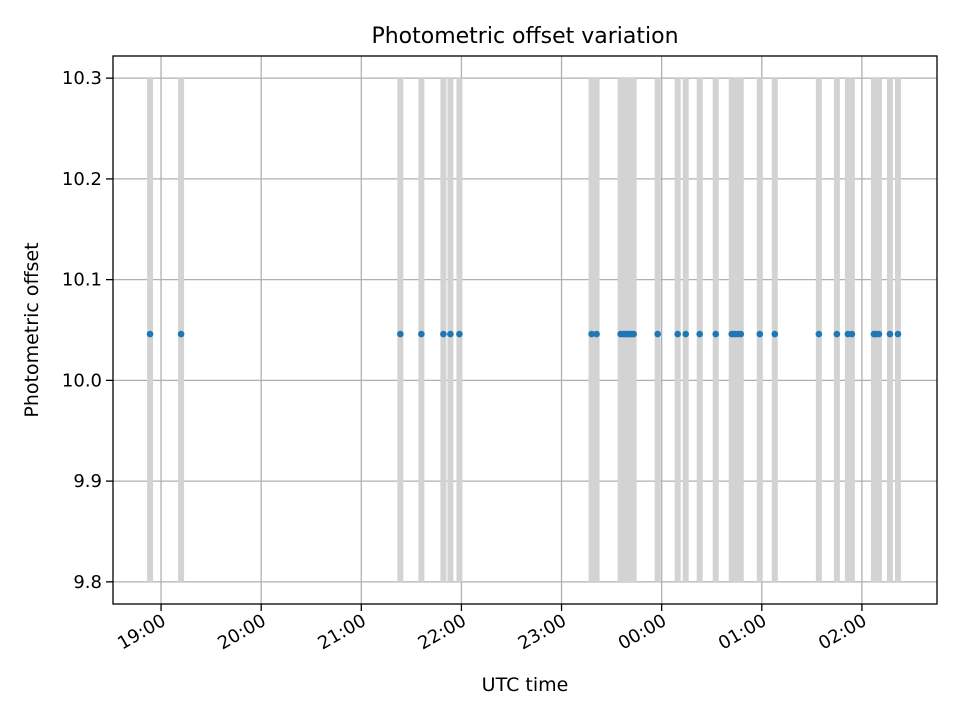 The image size is (960, 720). What do you see at coordinates (524, 334) in the screenshot?
I see `data-points` at bounding box center [524, 334].